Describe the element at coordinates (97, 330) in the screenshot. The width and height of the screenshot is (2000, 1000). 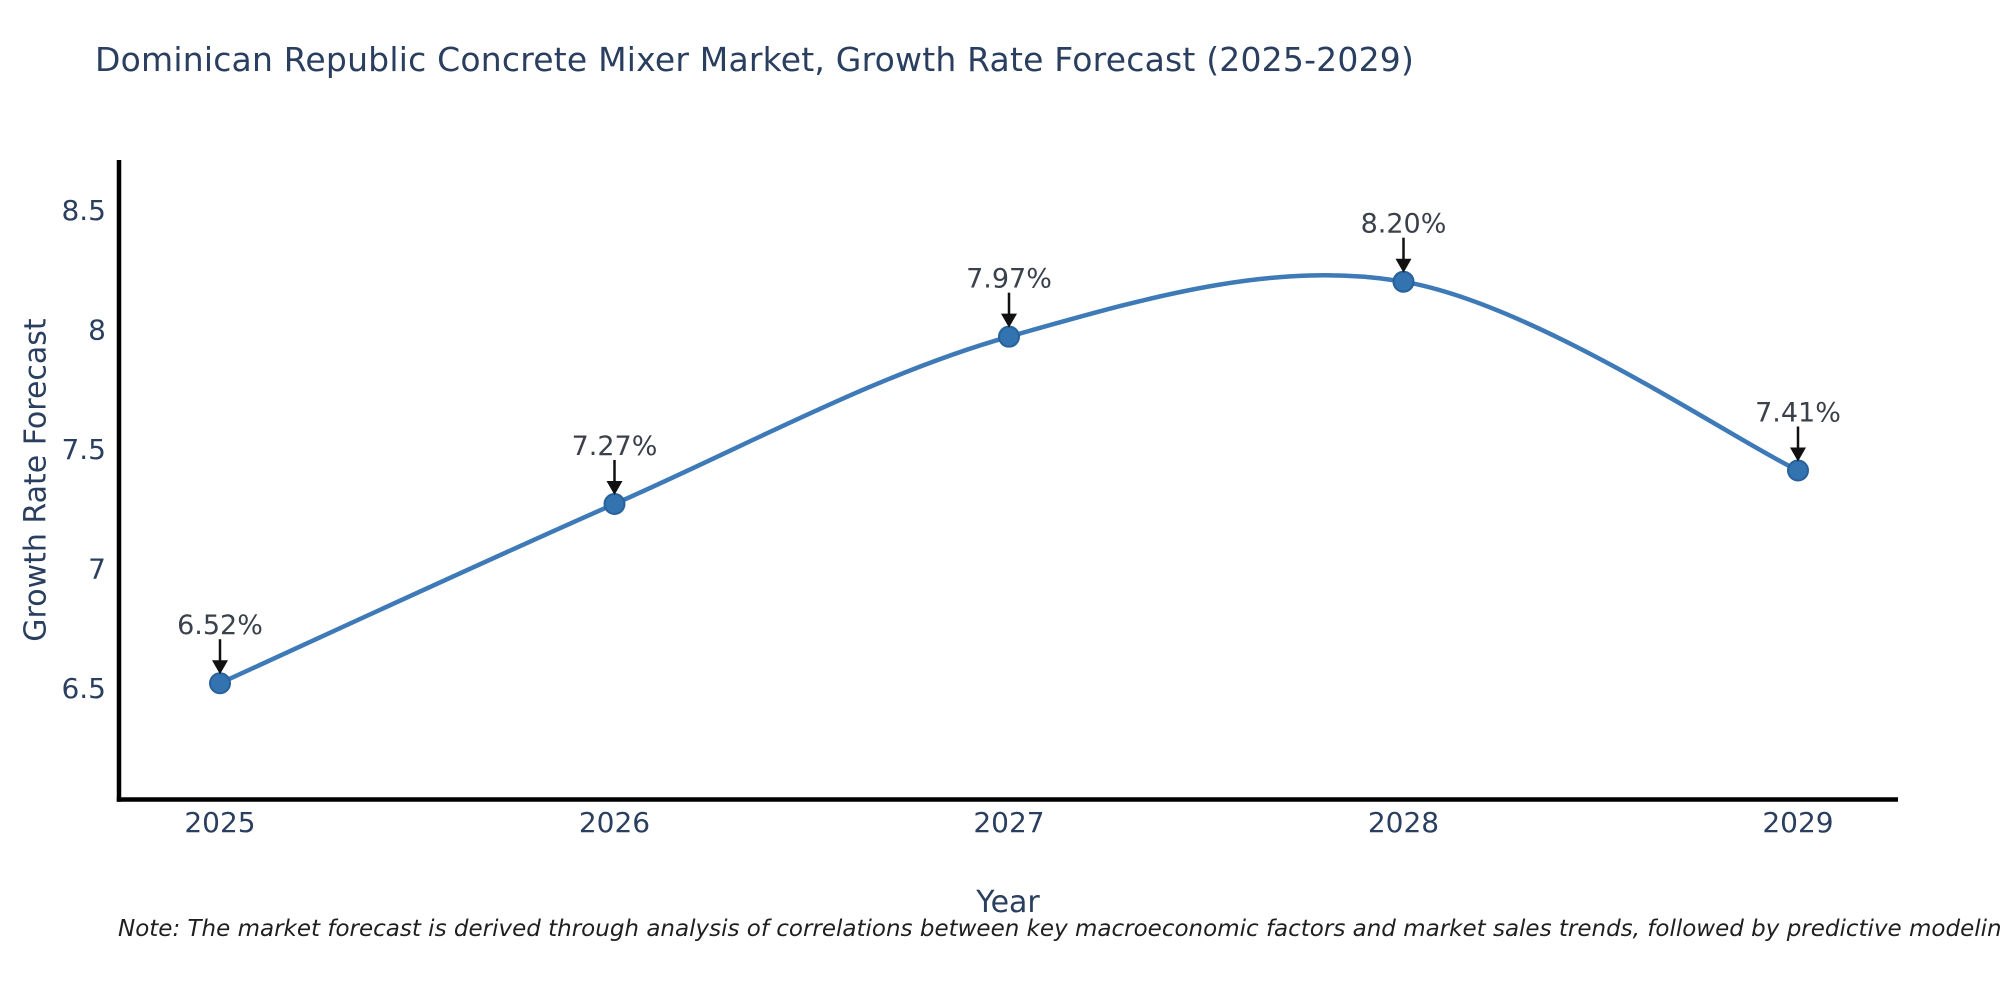
I see `y-tick-label-8: 8` at that location.